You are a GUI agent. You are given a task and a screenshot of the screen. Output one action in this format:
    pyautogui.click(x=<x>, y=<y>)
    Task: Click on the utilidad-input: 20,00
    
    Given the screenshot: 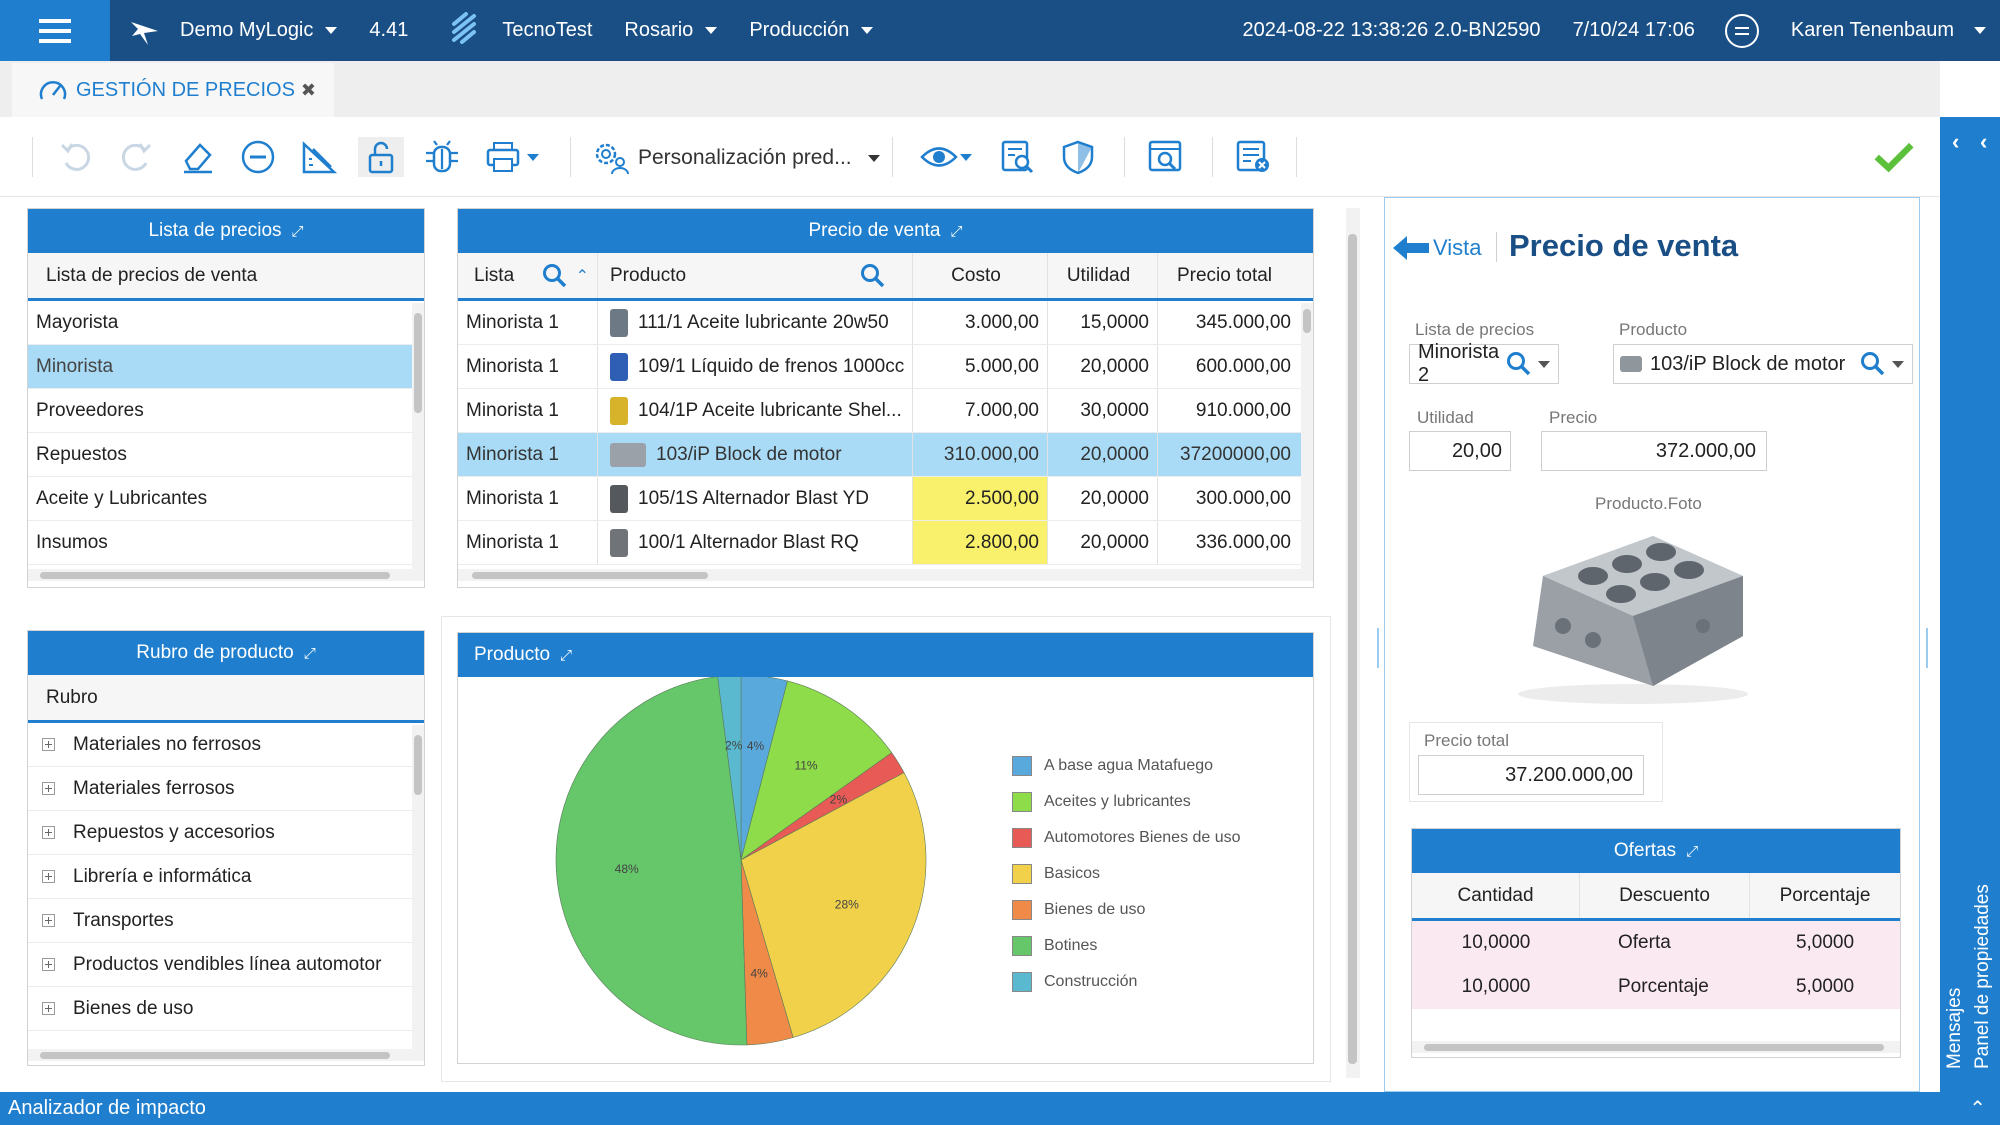 What is the action you would take?
    pyautogui.click(x=1460, y=451)
    